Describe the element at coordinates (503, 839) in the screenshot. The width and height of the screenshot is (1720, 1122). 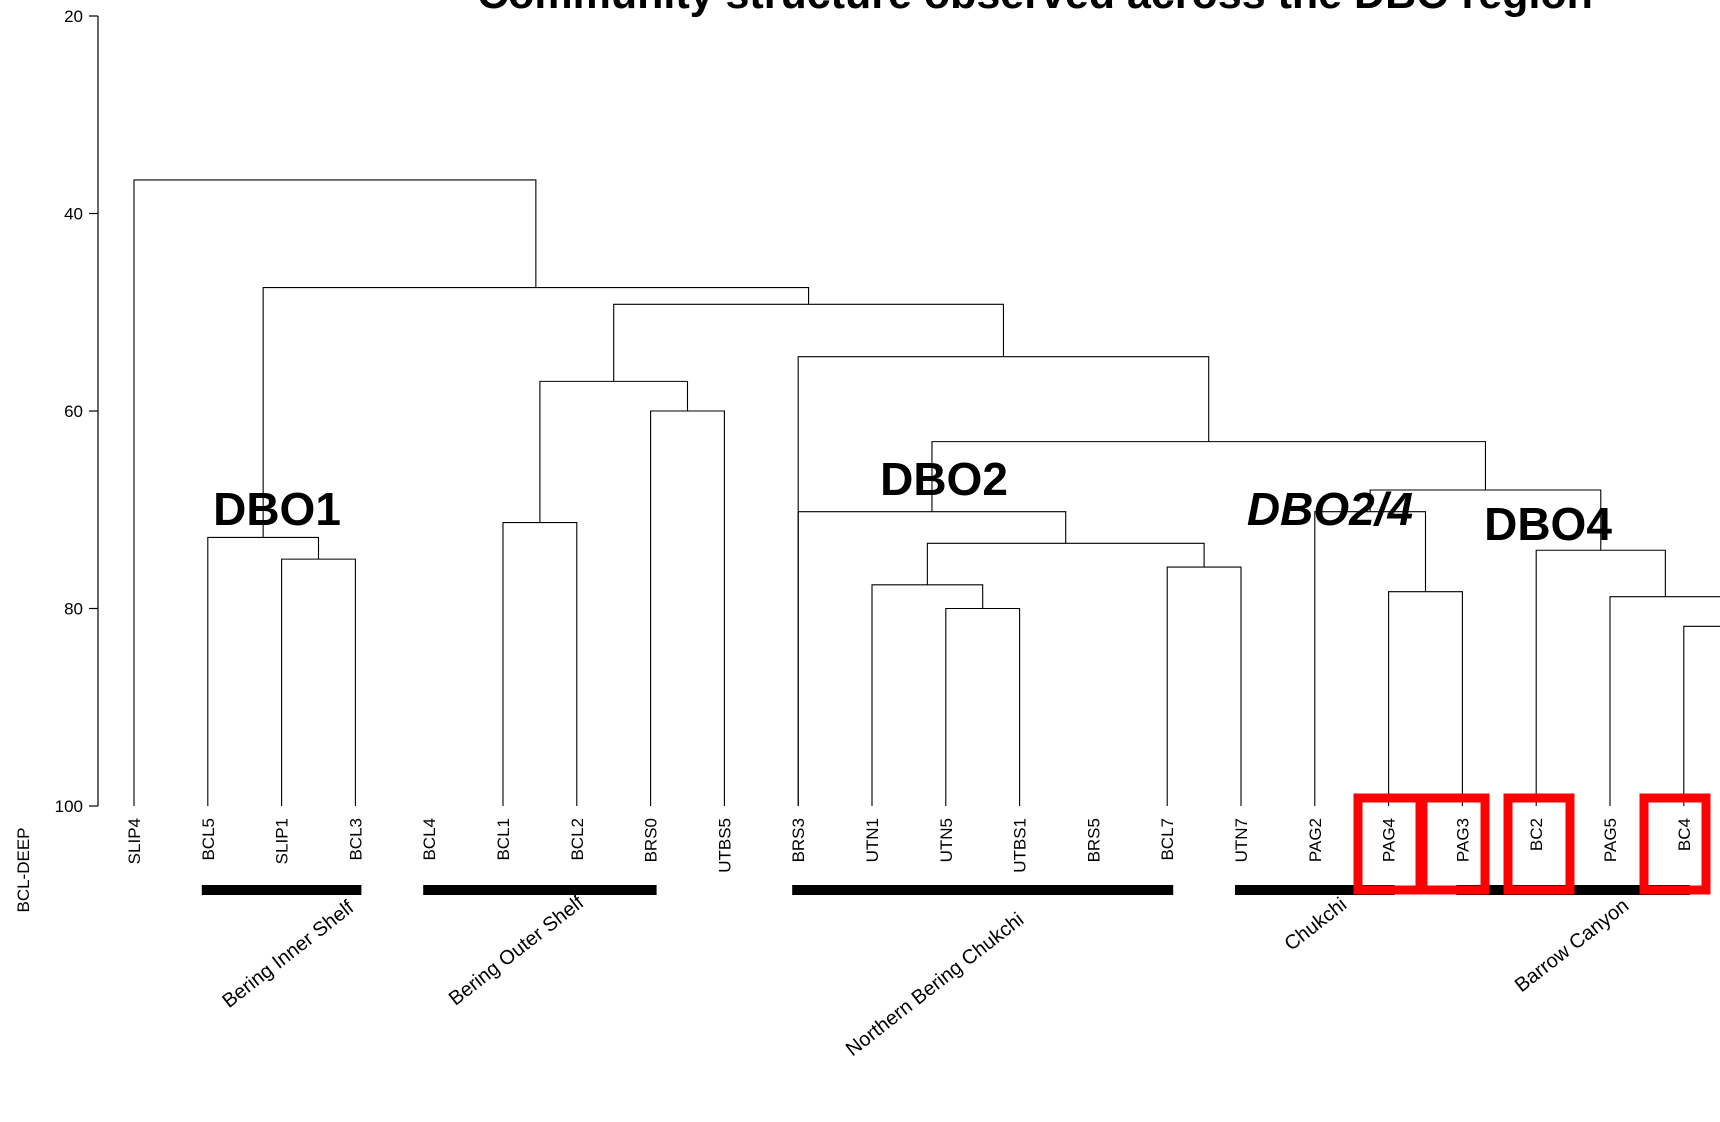
I see `leaf-label: BCL1` at that location.